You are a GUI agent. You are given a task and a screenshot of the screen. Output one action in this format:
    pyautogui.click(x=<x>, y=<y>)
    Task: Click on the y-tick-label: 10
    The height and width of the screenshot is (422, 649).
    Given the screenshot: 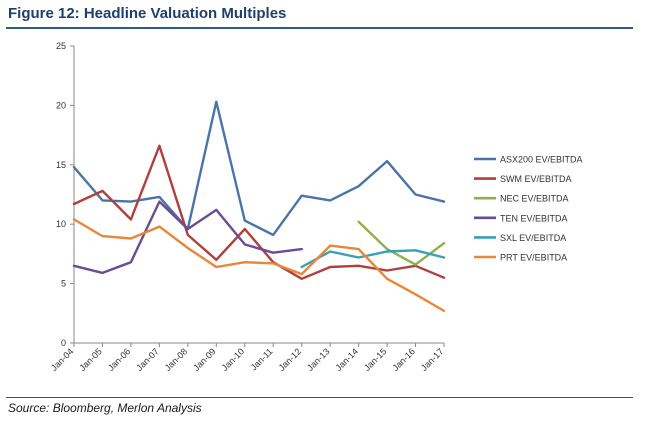 What is the action you would take?
    pyautogui.click(x=61, y=224)
    